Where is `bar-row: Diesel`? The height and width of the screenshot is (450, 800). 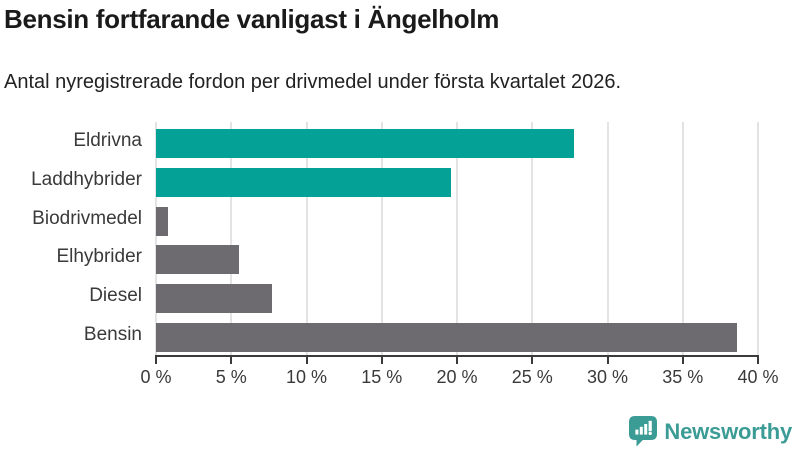 bar-row: Diesel is located at coordinates (423, 296).